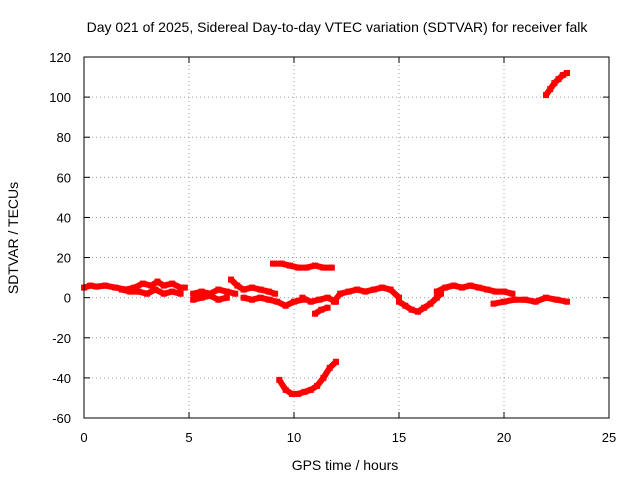  Describe the element at coordinates (345, 465) in the screenshot. I see `x-axis-label: GPS time / hours` at that location.